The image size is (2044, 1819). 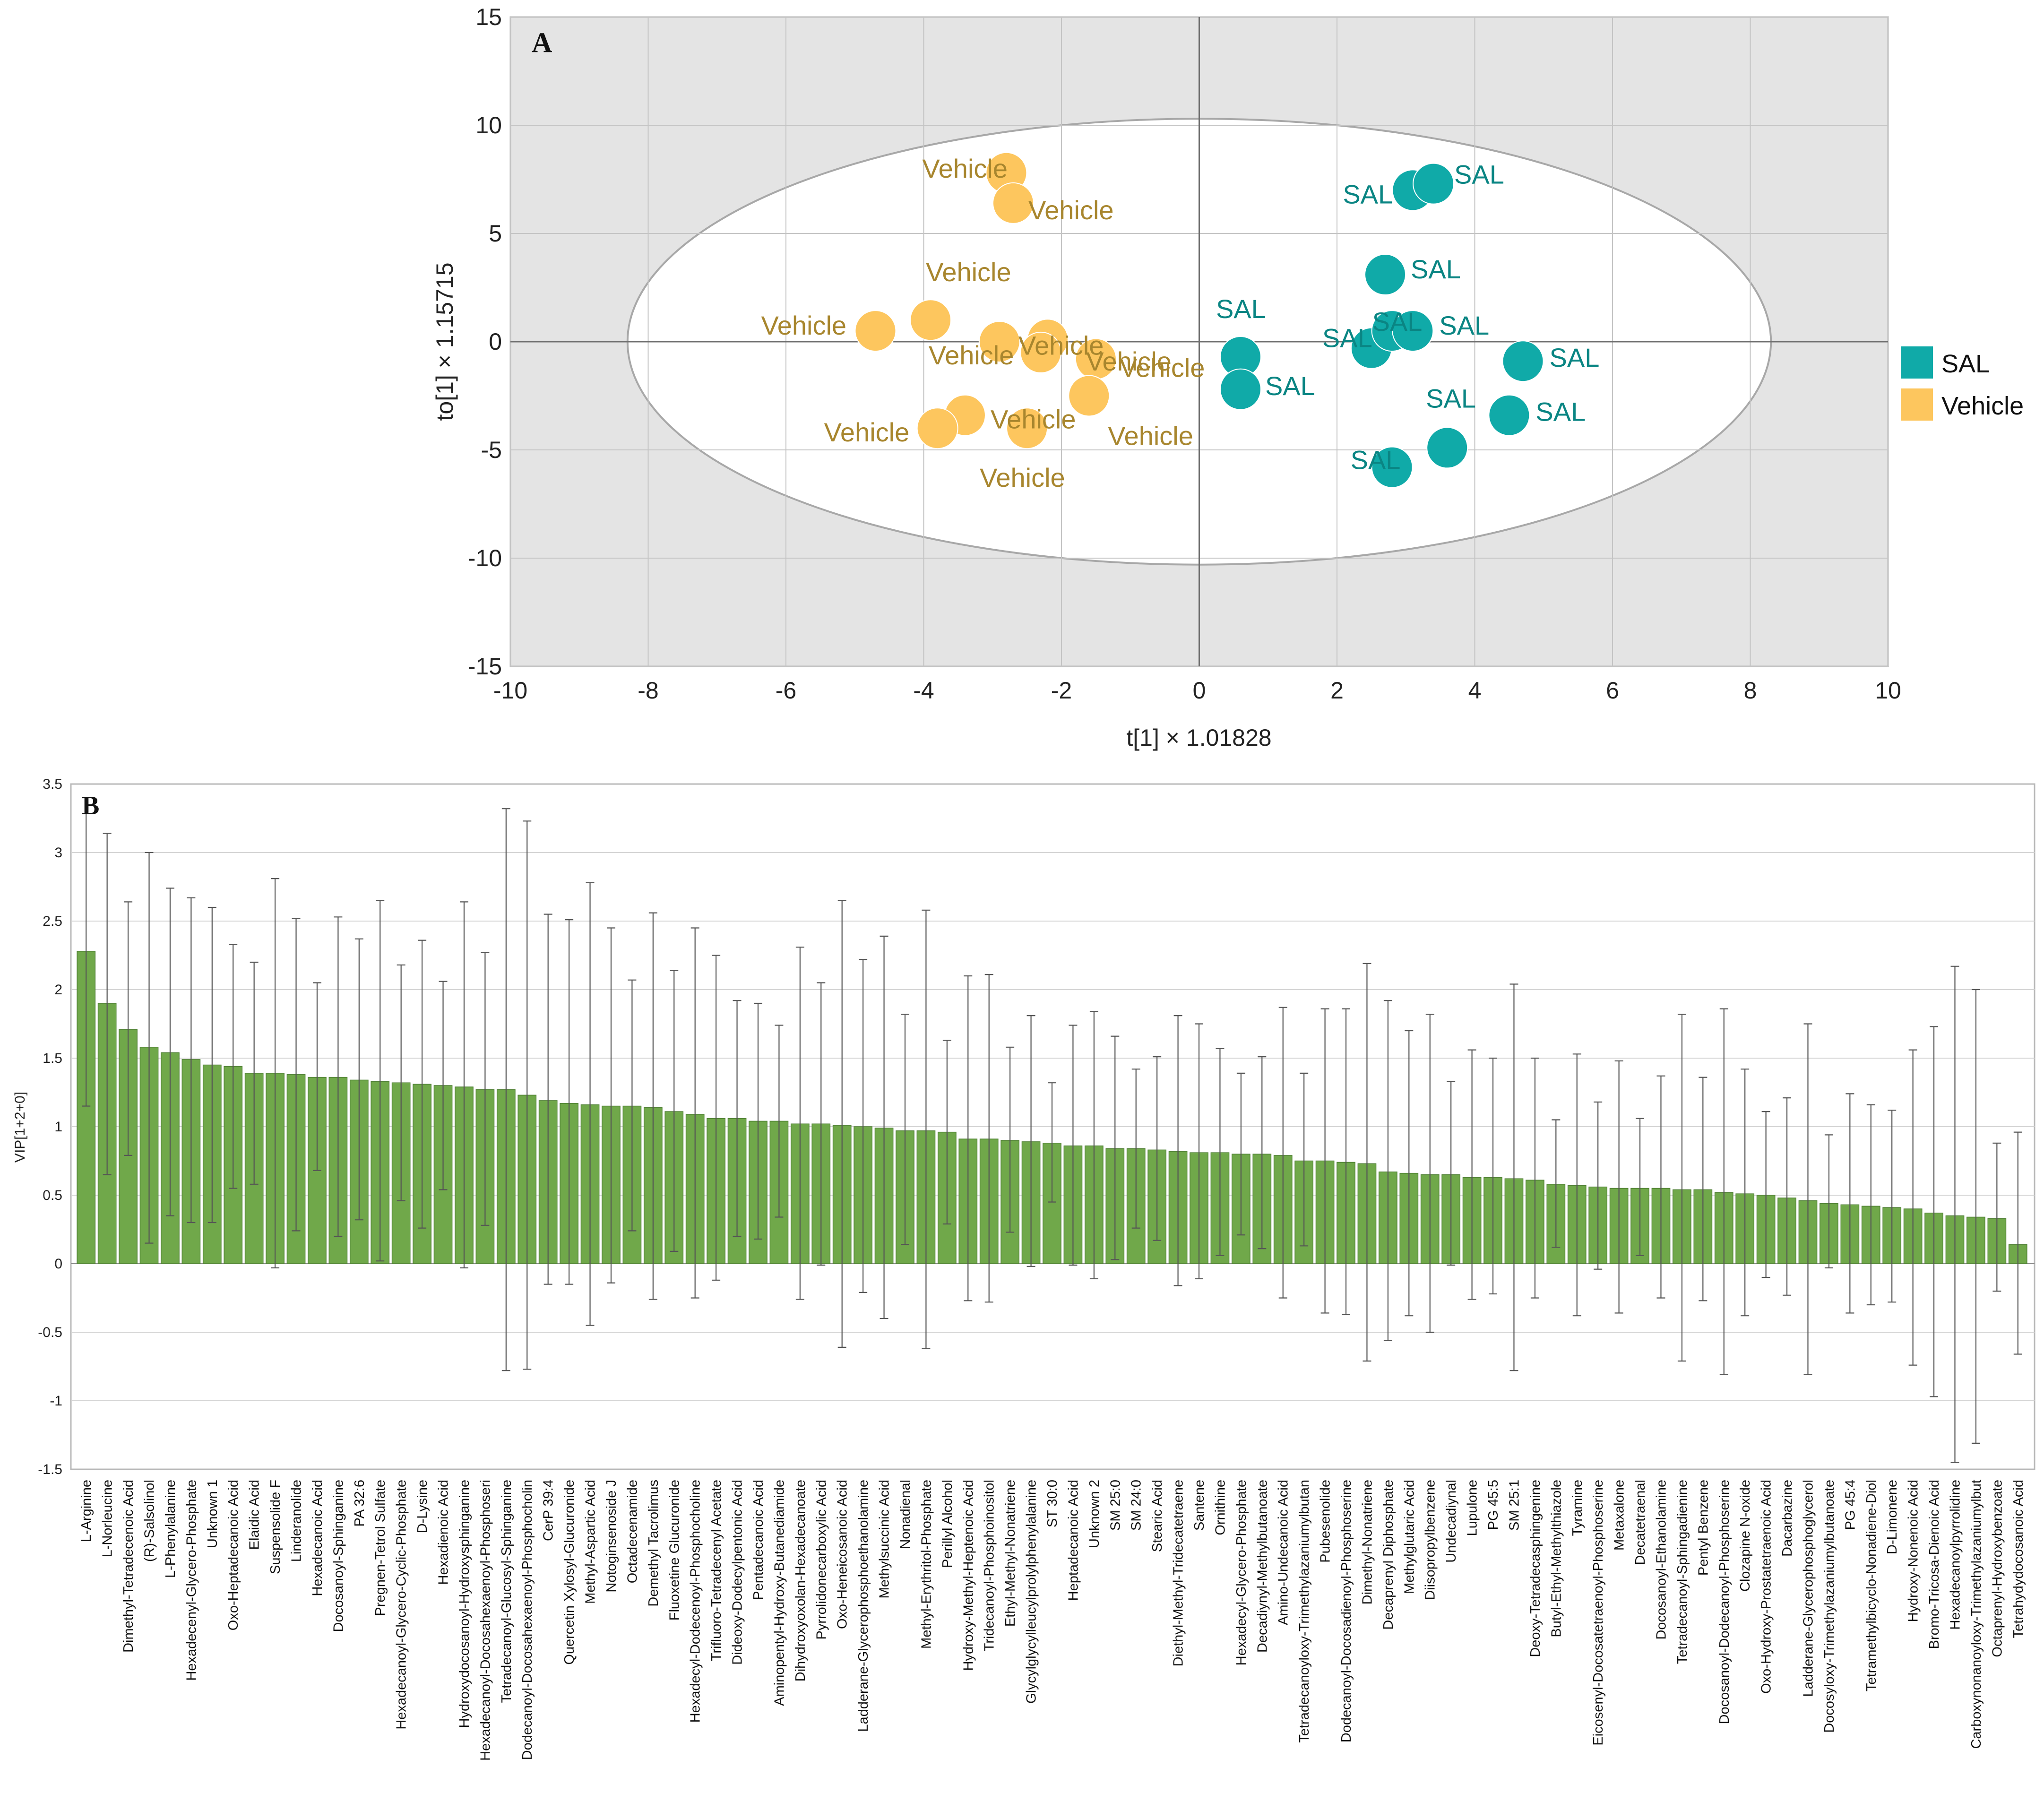 What do you see at coordinates (495, 233) in the screenshot?
I see `scores-y-tick-label: 5` at bounding box center [495, 233].